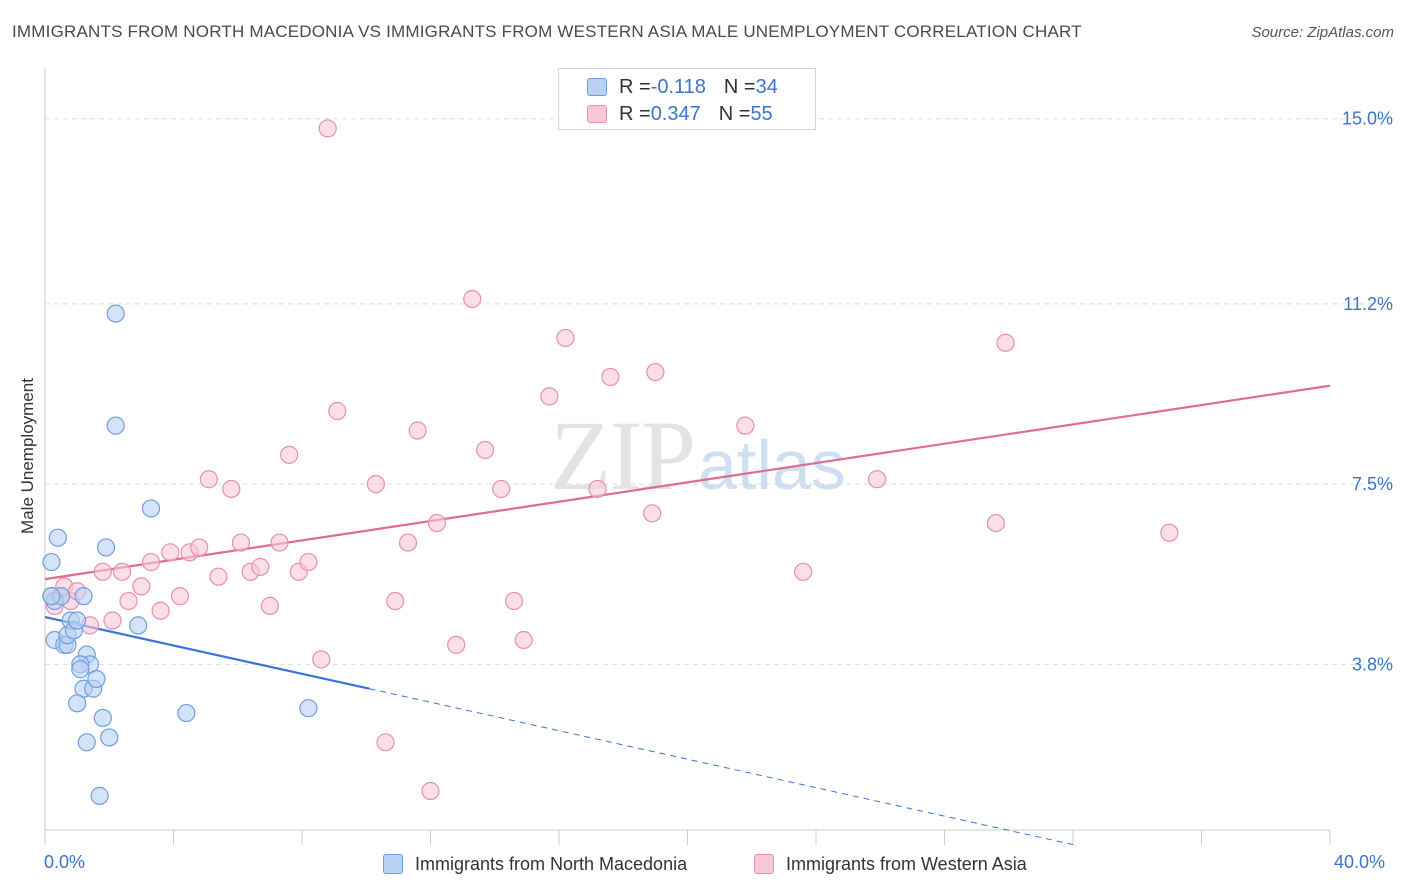 This screenshot has width=1406, height=892. I want to click on y-tick-label: 11.2%, so click(1368, 304).